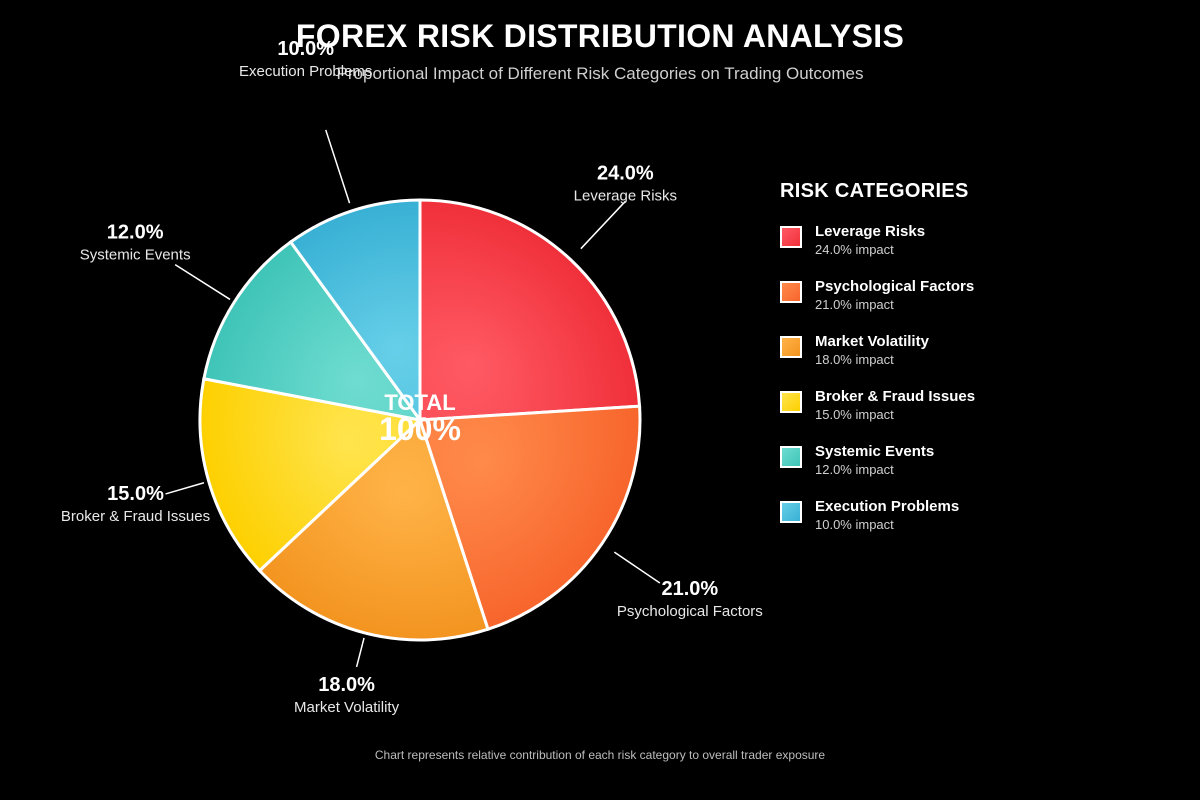  Describe the element at coordinates (305, 49) in the screenshot. I see `slice-percent-execution-problems: 10.0%` at that location.